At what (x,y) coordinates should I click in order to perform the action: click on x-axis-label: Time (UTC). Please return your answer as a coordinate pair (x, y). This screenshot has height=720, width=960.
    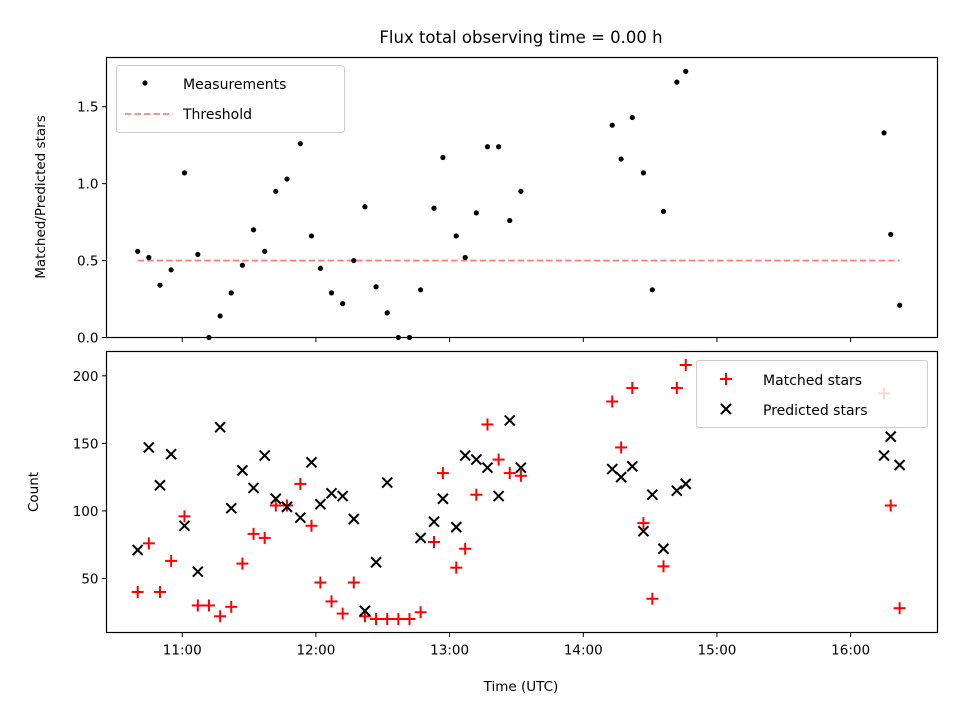
    Looking at the image, I should click on (521, 687).